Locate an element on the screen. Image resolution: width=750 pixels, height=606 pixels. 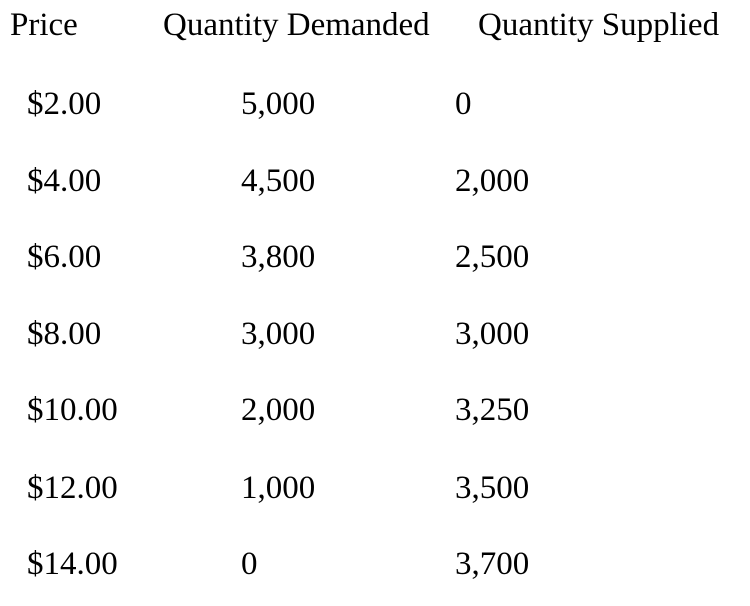
row-1-price: $2.00 is located at coordinates (64, 104).